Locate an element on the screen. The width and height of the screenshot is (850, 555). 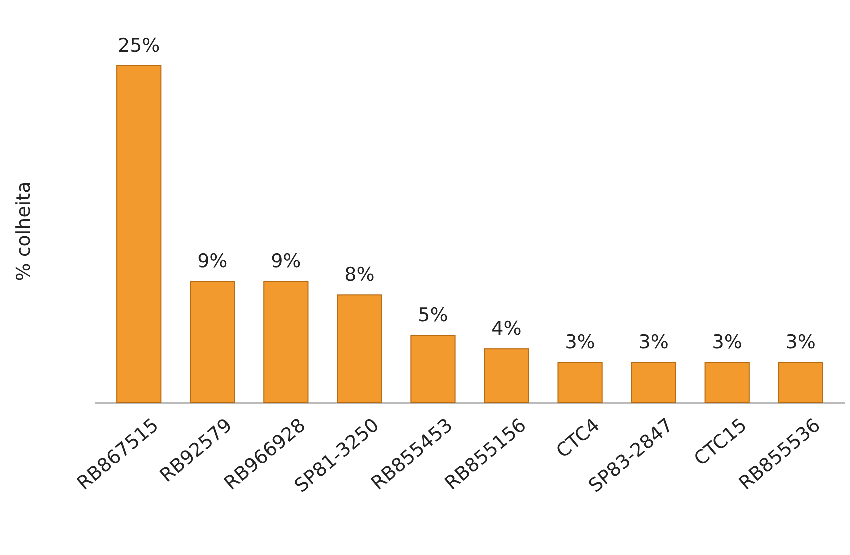
y-axis-title: % colheita is located at coordinates (24, 232).